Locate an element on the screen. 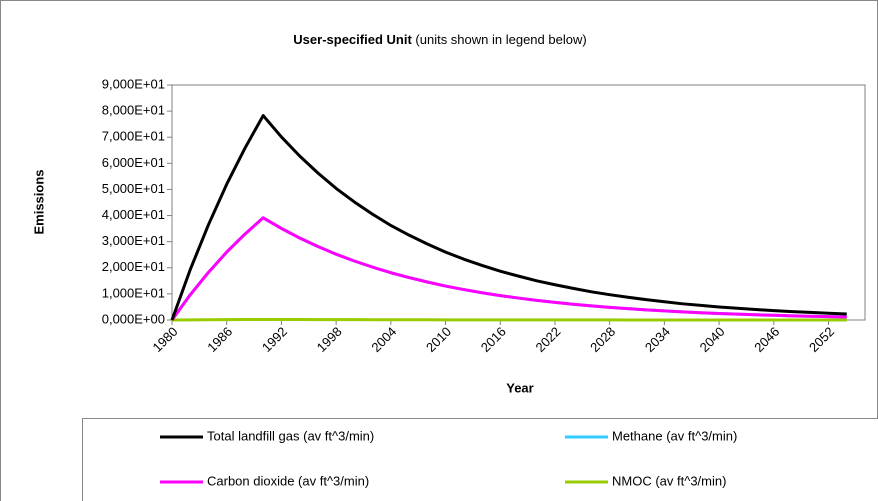  y-tick-label: 3,000E+01 is located at coordinates (133, 240).